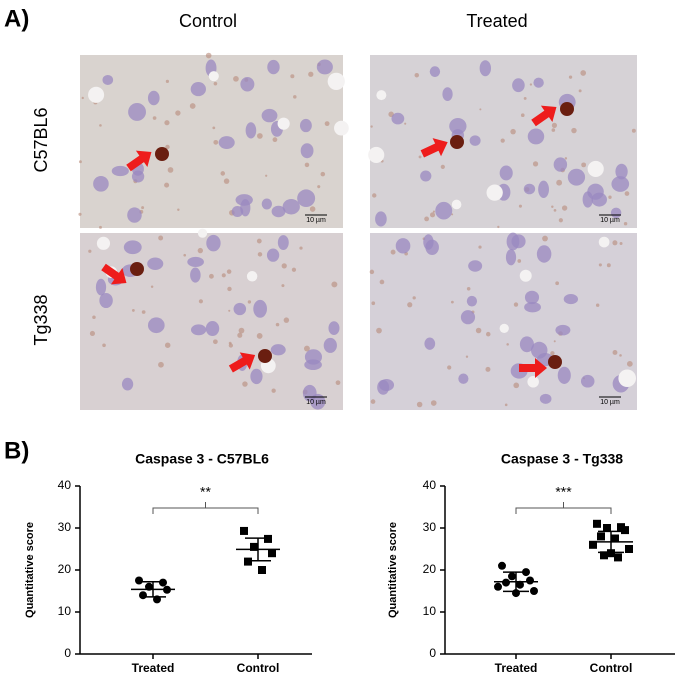 Image resolution: width=685 pixels, height=676 pixels. What do you see at coordinates (496, 21) in the screenshot?
I see `column-label: Treated` at bounding box center [496, 21].